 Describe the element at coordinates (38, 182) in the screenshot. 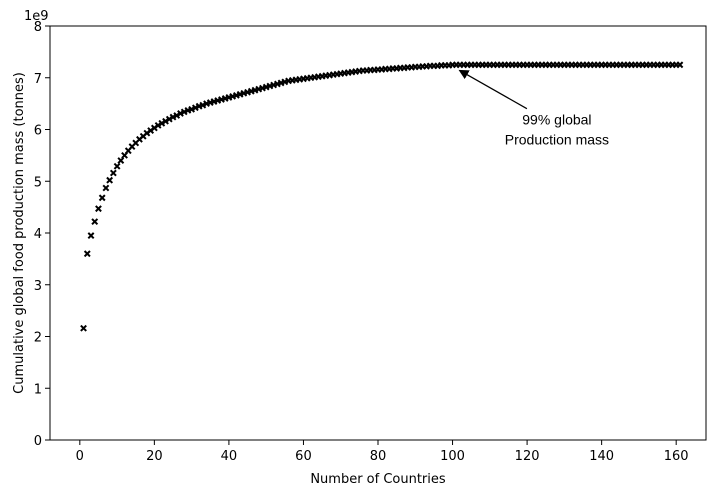

I see `y-tick-label: 5` at that location.